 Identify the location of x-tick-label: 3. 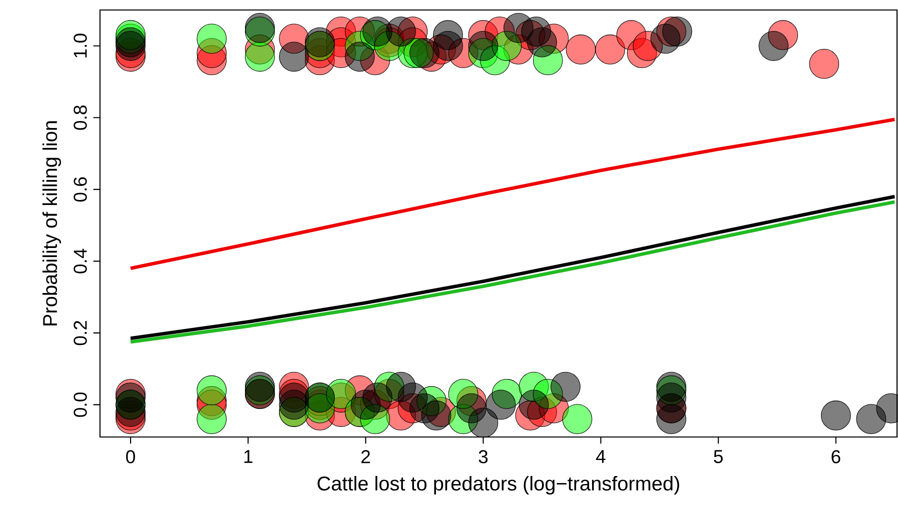
(483, 457).